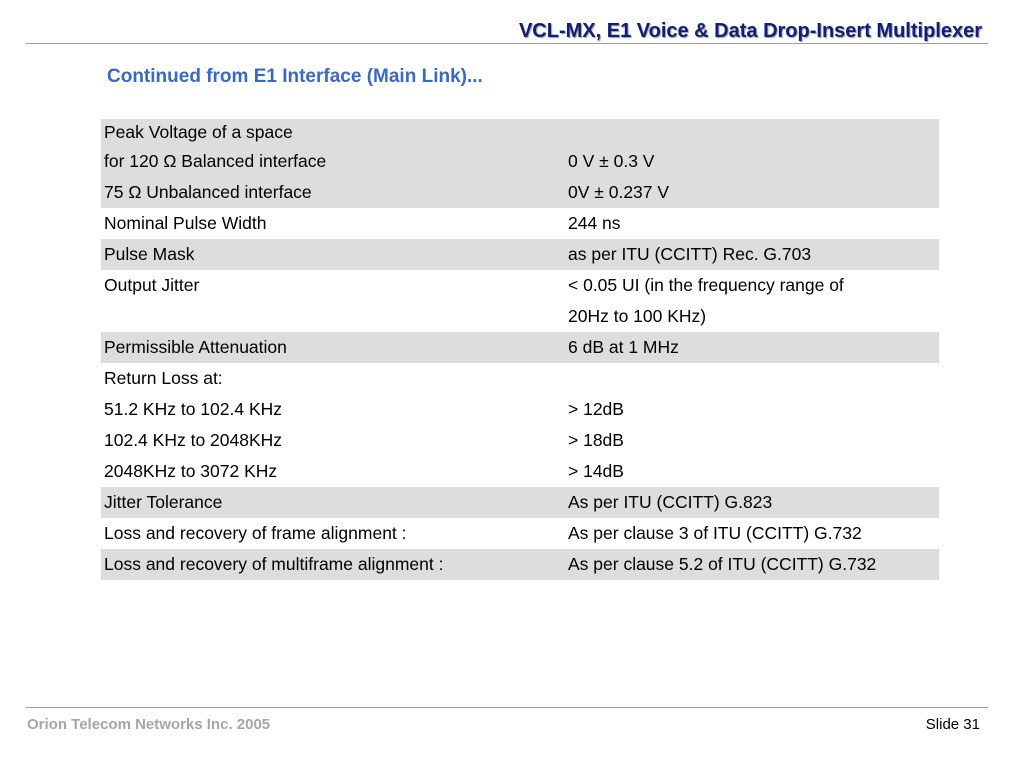  Describe the element at coordinates (670, 502) in the screenshot. I see `spec-value: As per ITU (CCITT) G.823` at that location.